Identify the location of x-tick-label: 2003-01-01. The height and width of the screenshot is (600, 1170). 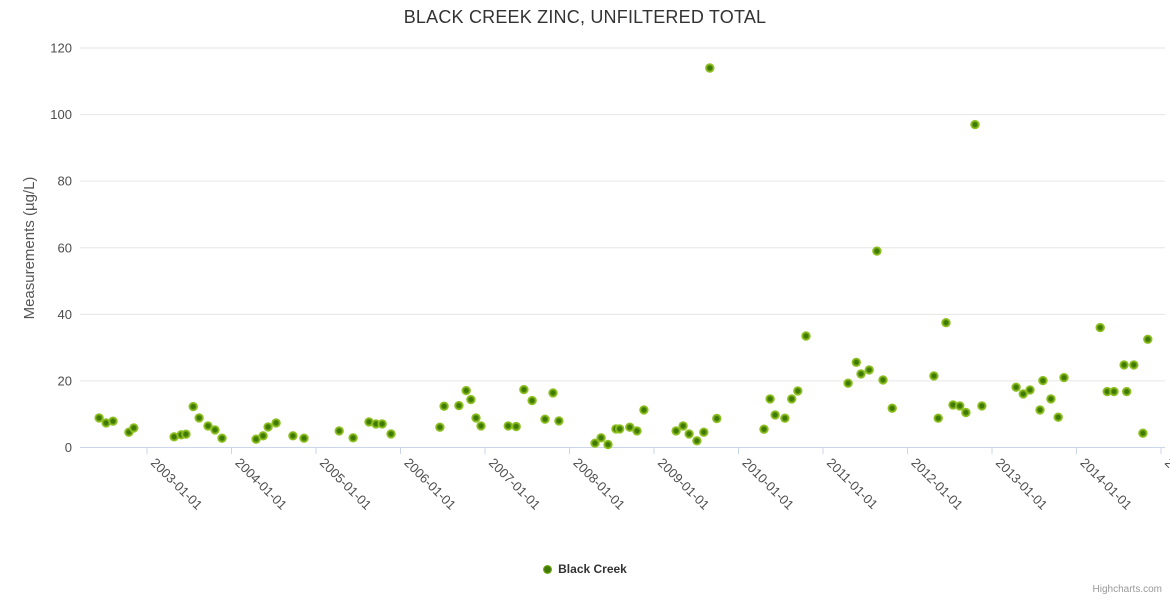
(177, 484).